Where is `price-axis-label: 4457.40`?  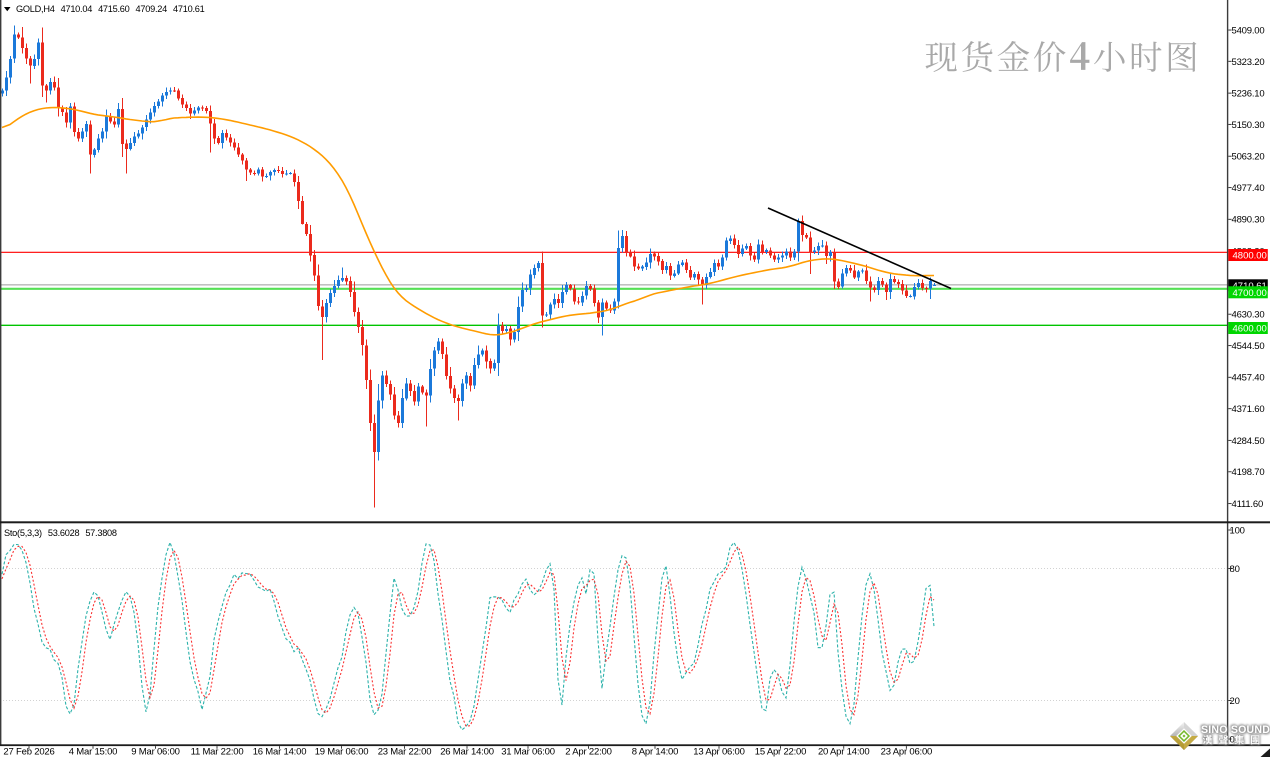
price-axis-label: 4457.40 is located at coordinates (1248, 378).